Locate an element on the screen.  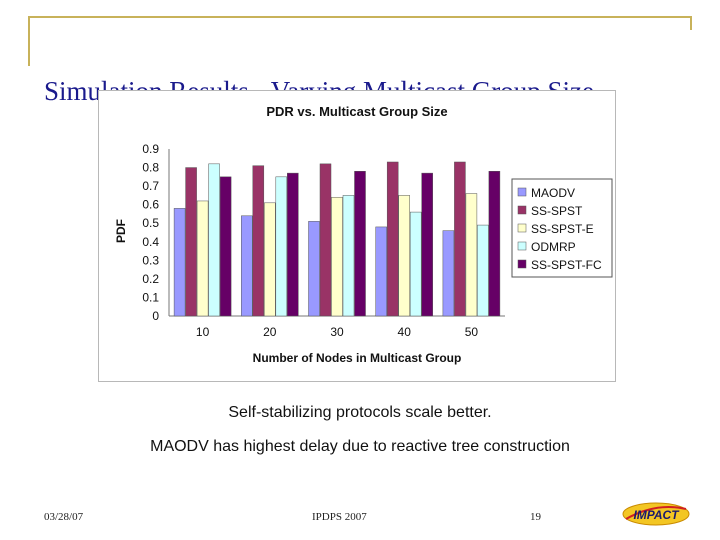
top-border-line is located at coordinates (360, 17).